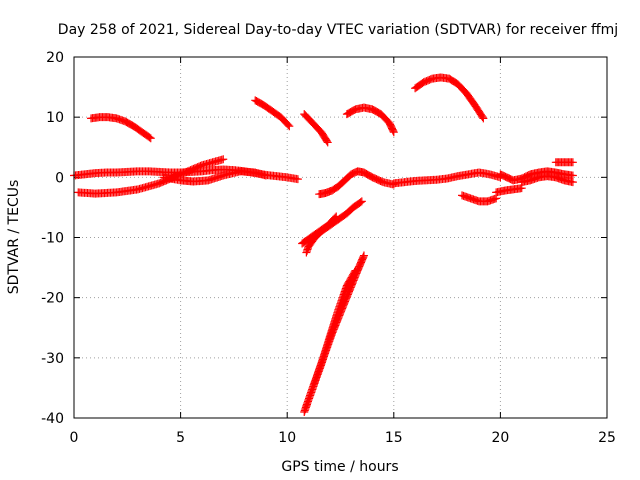  What do you see at coordinates (343, 438) in the screenshot?
I see `x-tick-labels: 0 5 10 15 20 25` at bounding box center [343, 438].